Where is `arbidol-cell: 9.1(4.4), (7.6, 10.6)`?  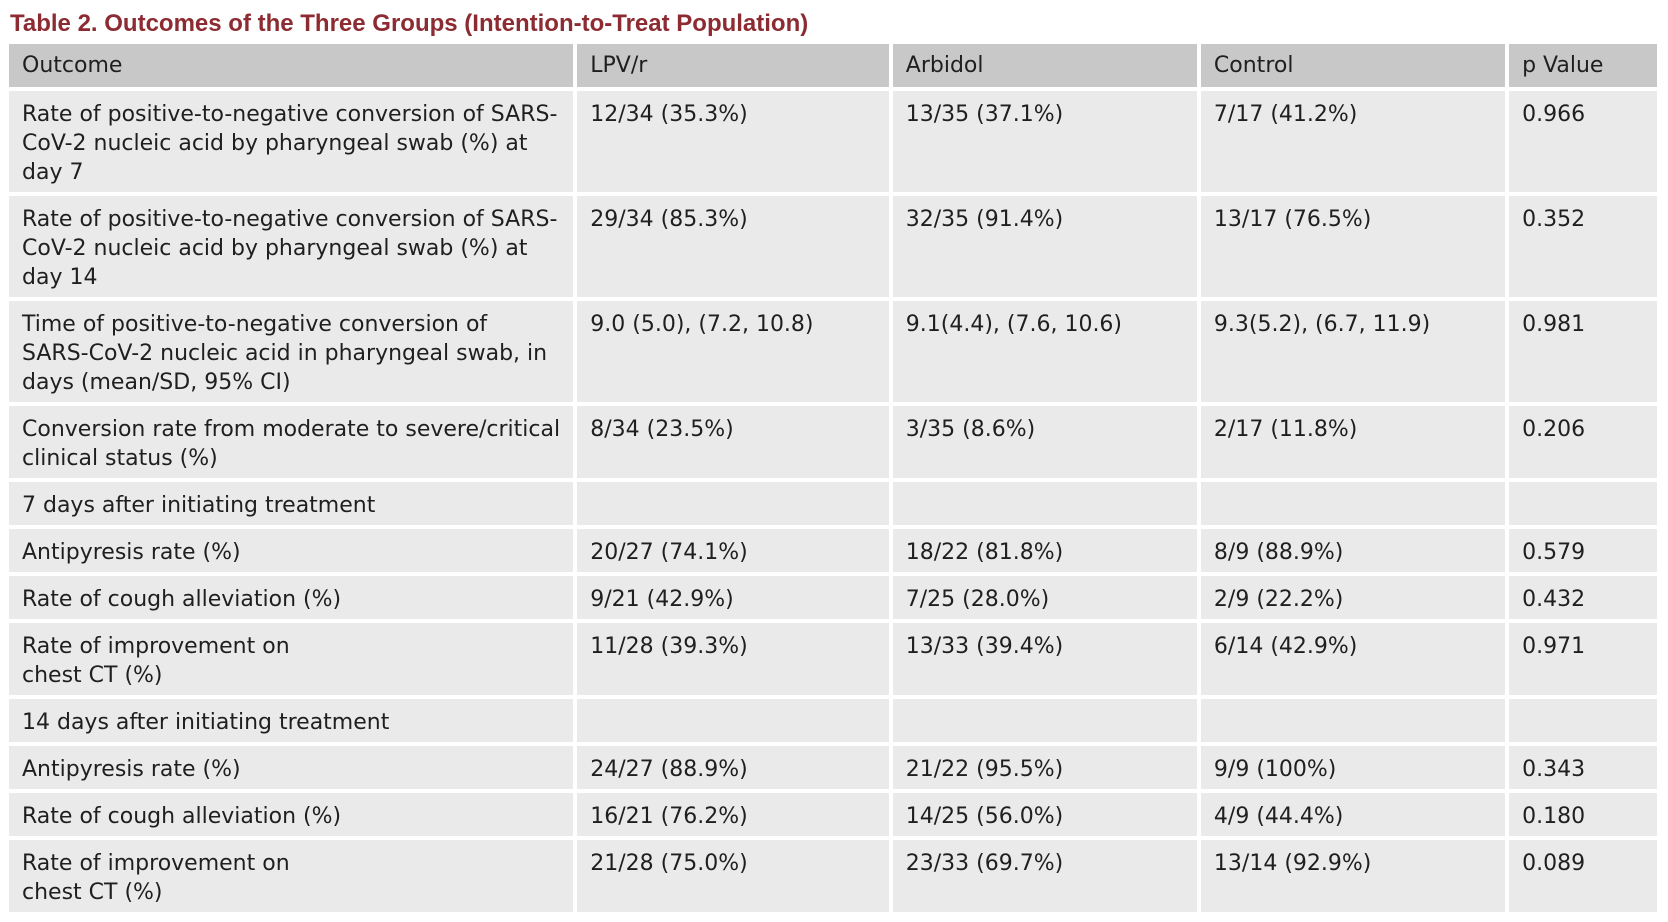 arbidol-cell: 9.1(4.4), (7.6, 10.6) is located at coordinates (1044, 351).